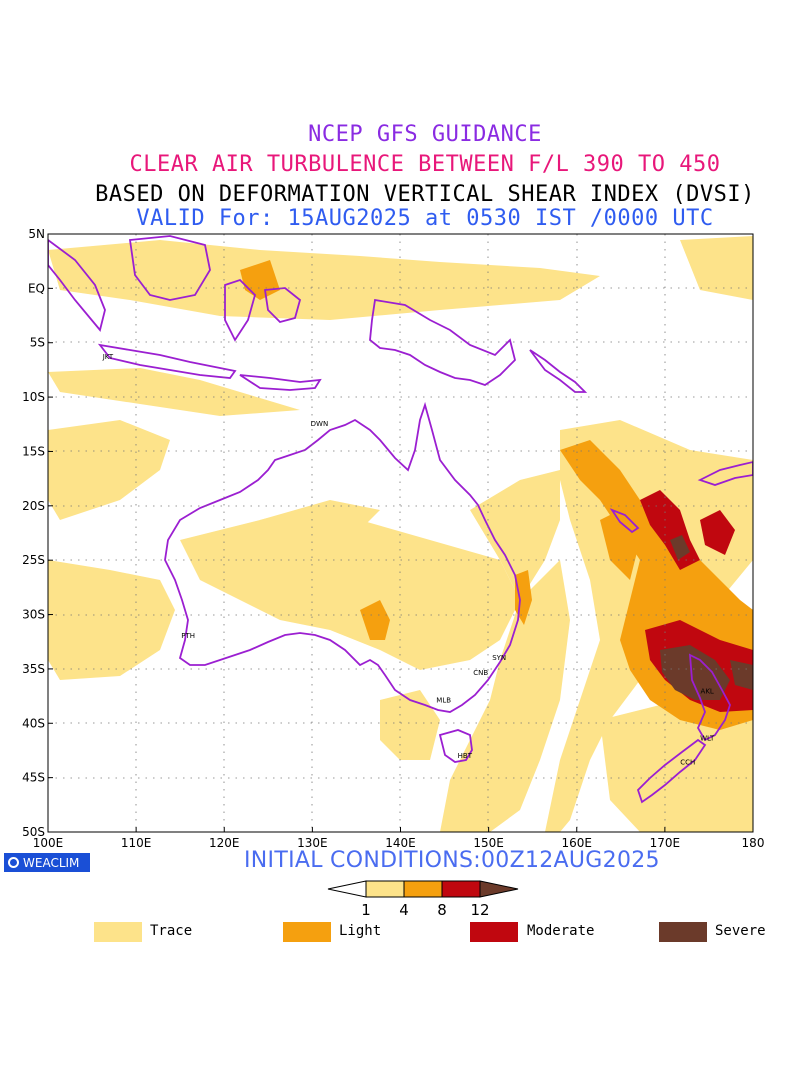 This screenshot has width=800, height=1067. I want to click on longitude-label: 140E, so click(400, 843).